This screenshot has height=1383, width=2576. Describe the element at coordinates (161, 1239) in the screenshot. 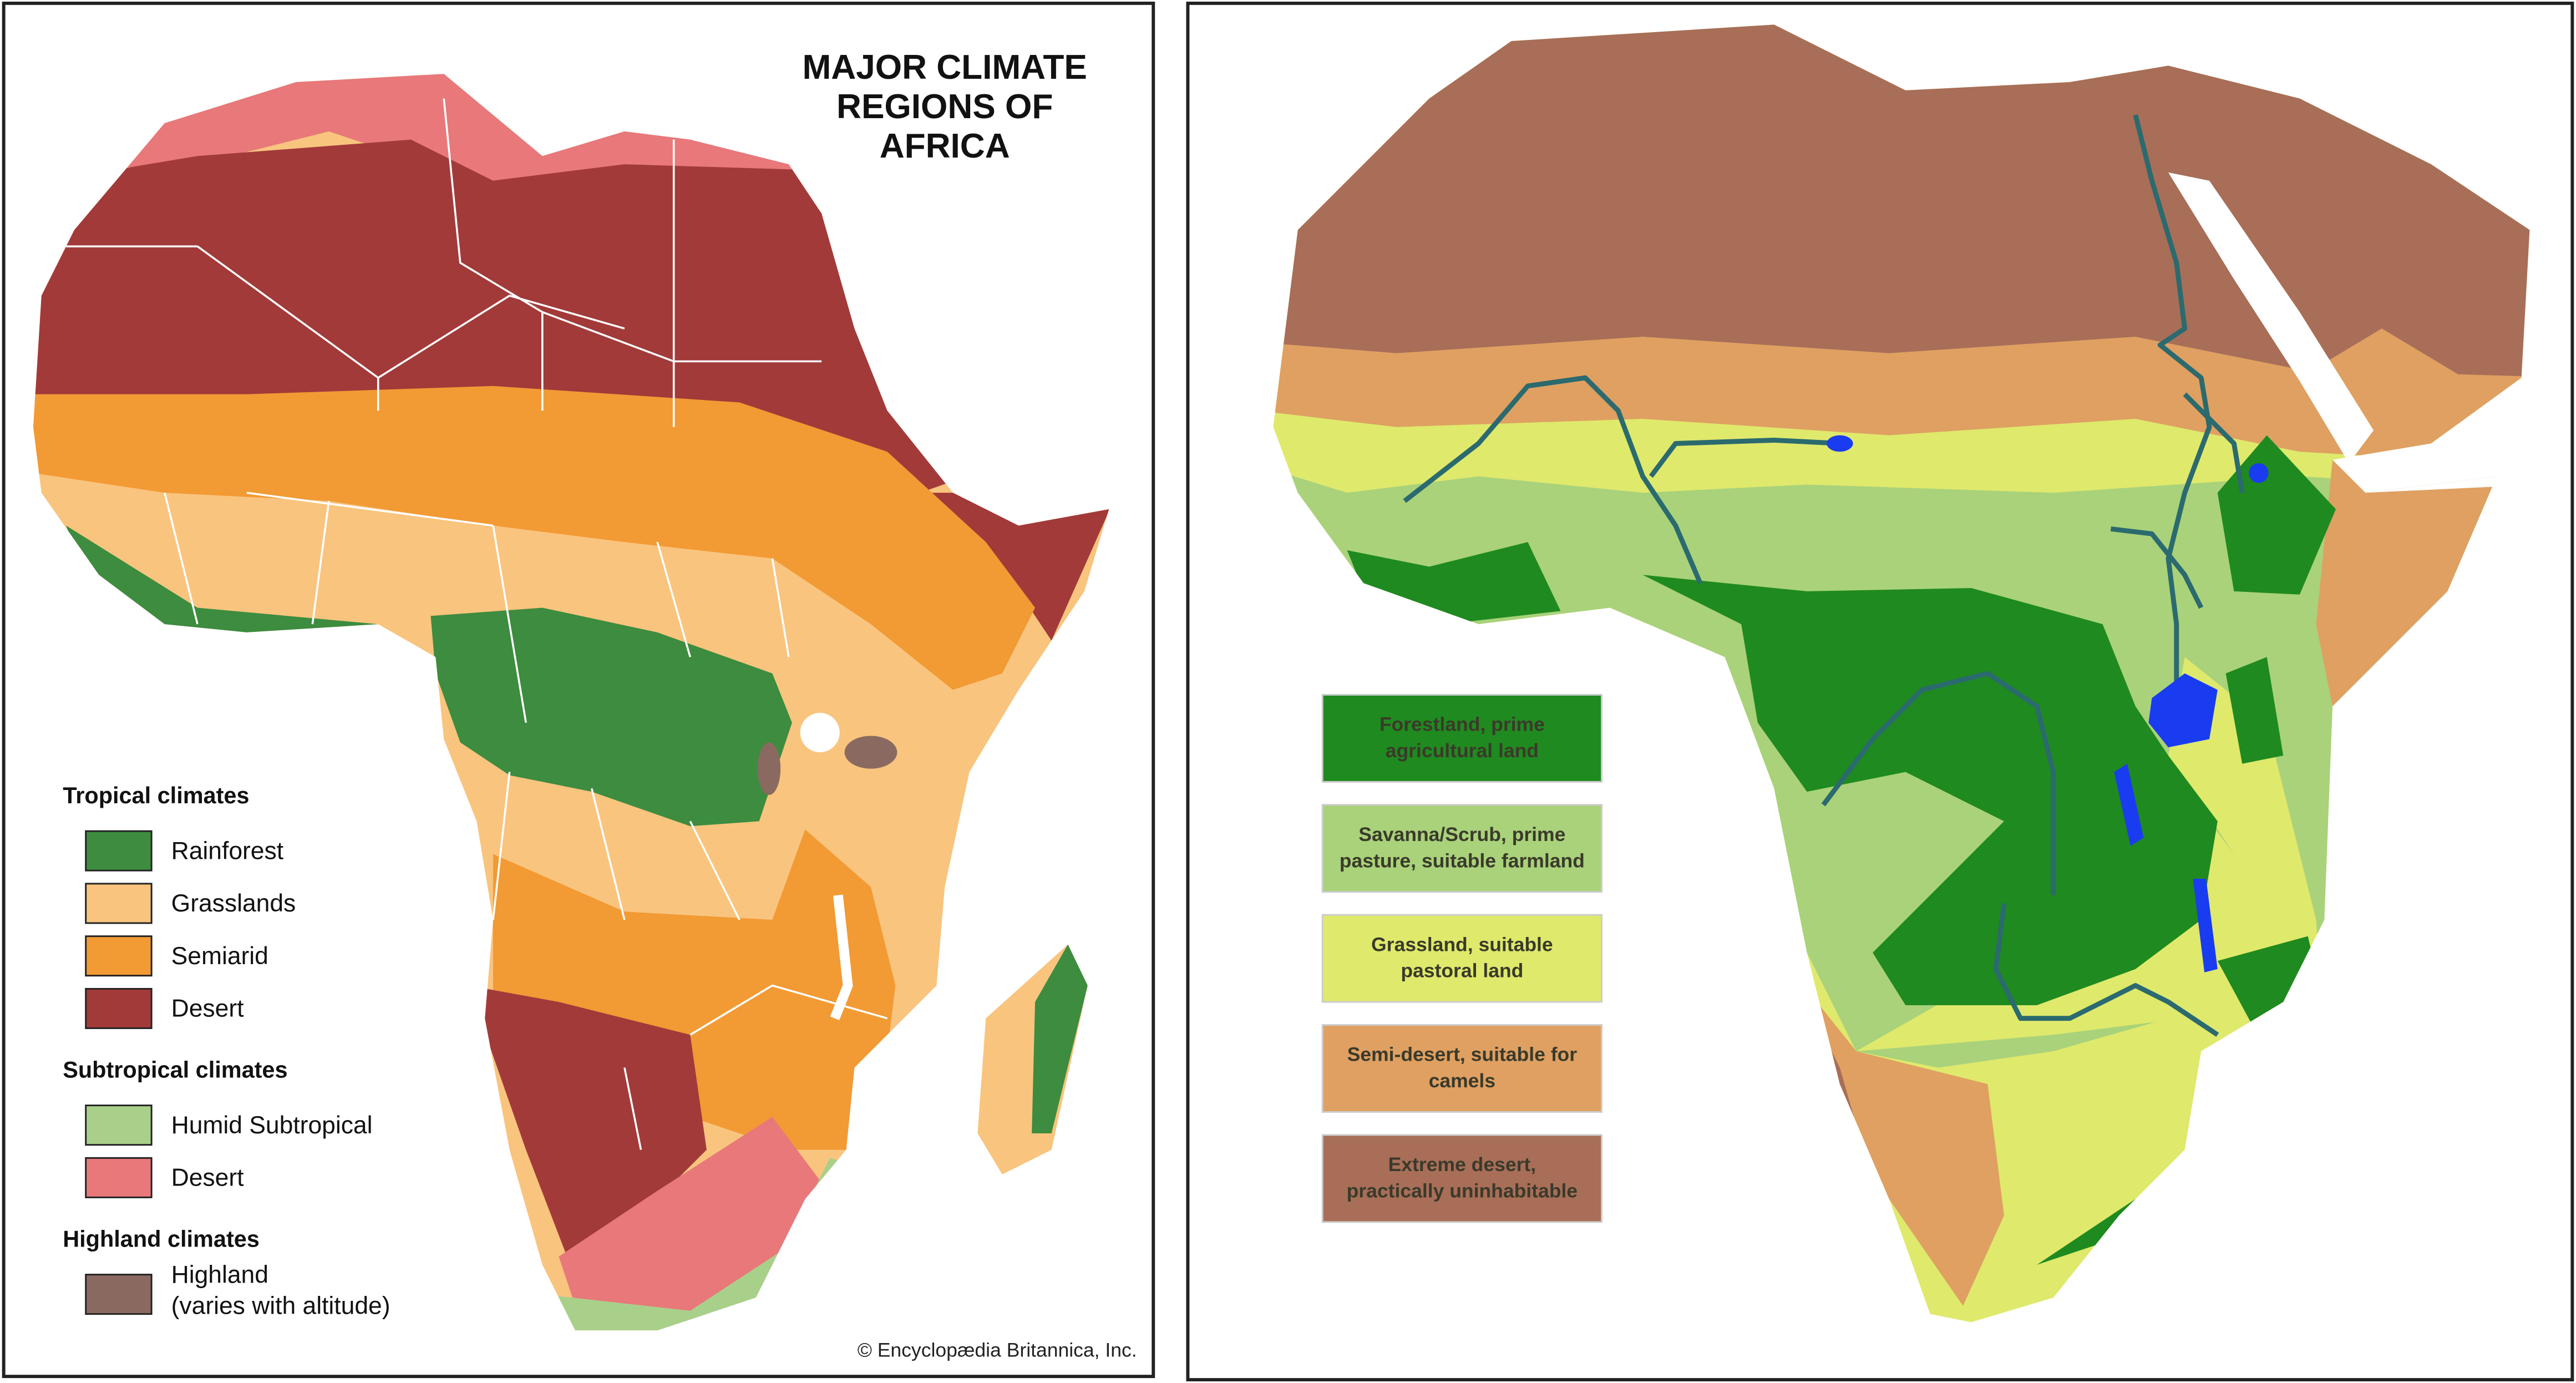

I see `legend-heading: Highland climates` at that location.